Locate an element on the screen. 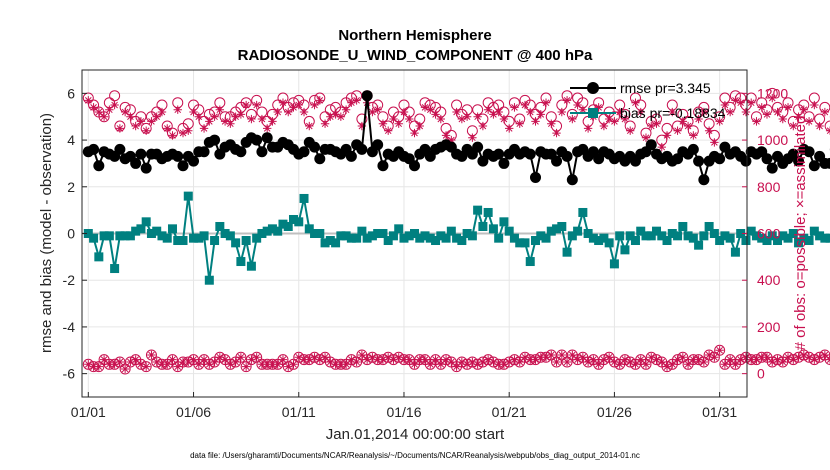  x-axis-label: Jan.01,2014 00:00:00 start is located at coordinates (415, 434).